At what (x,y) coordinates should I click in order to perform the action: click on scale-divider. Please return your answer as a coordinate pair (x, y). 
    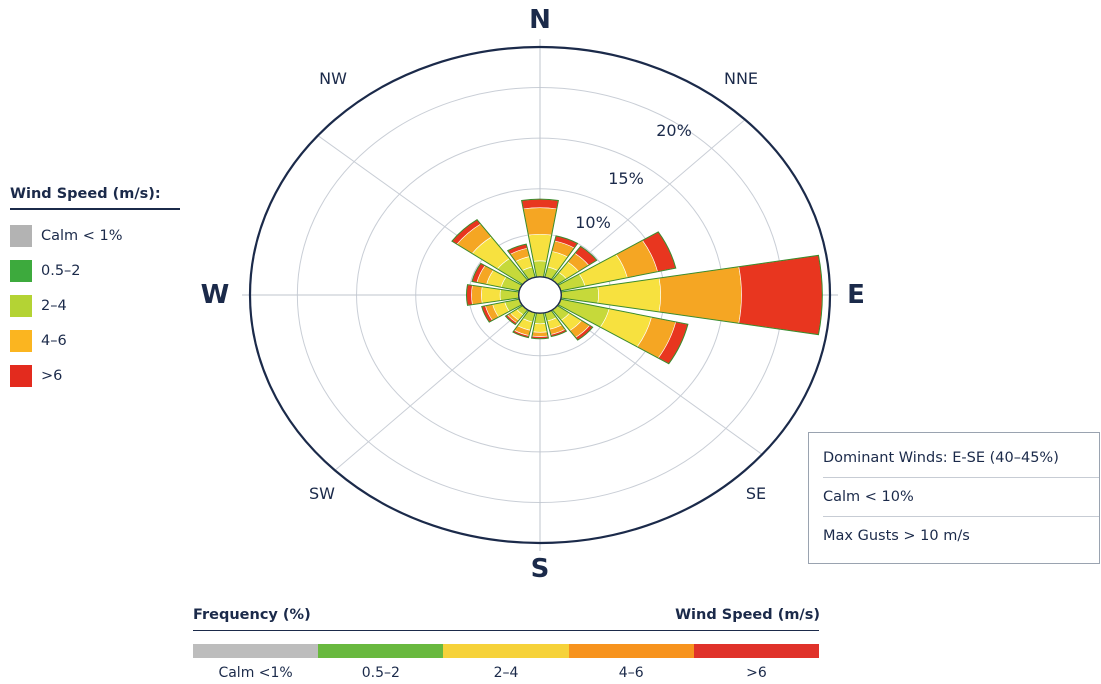
    Looking at the image, I should click on (506, 630).